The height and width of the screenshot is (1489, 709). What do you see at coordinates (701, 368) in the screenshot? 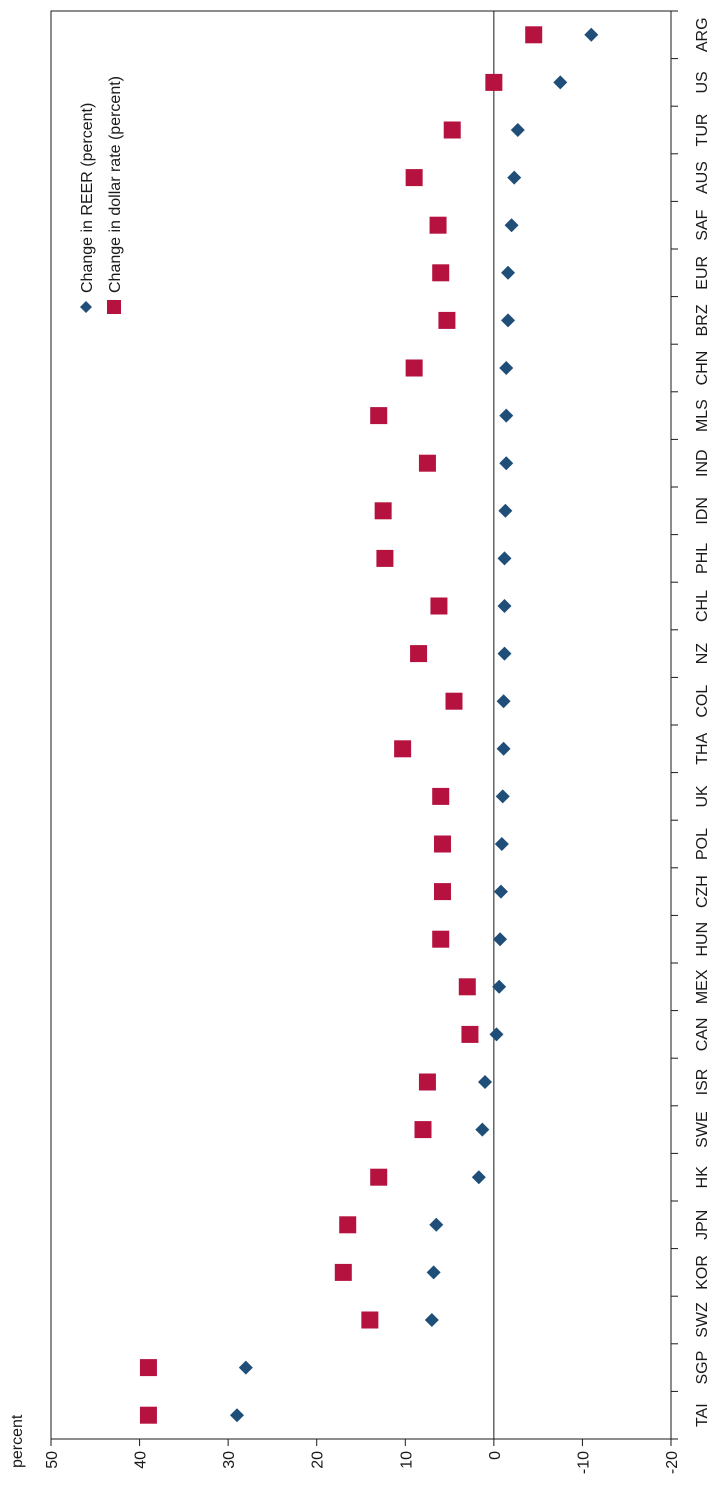
I see `category-label: CHN` at bounding box center [701, 368].